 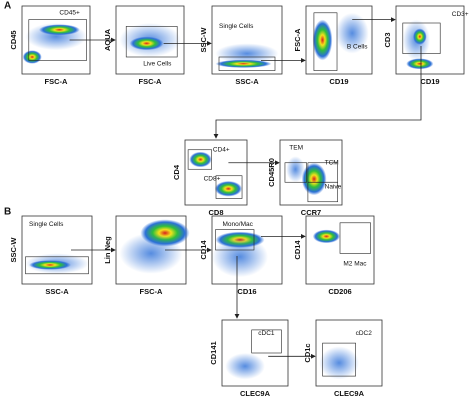 I want to click on y-axis-label: CD45R0, so click(x=271, y=172).